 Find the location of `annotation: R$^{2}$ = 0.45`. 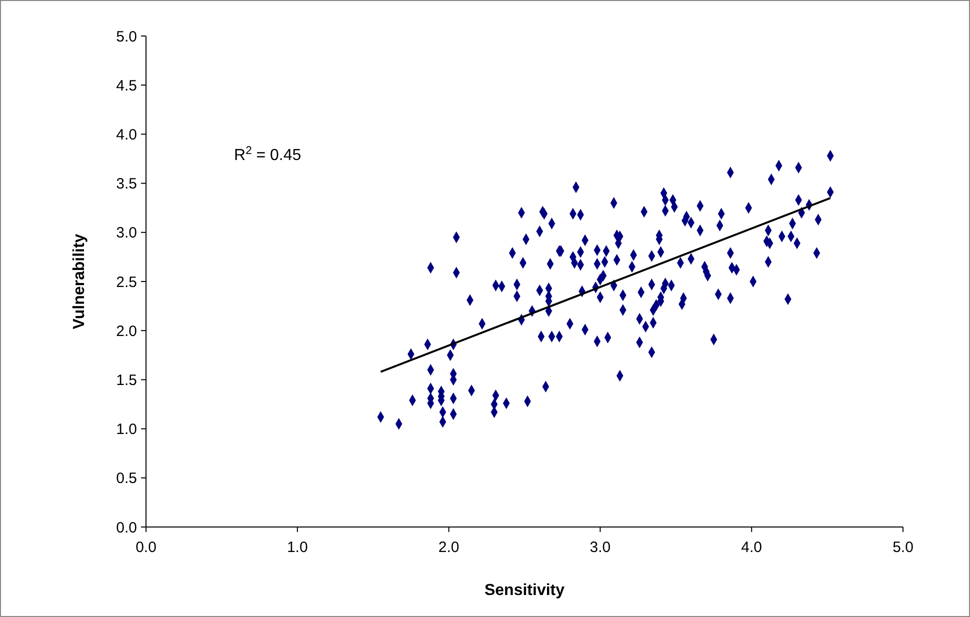

annotation: R$^{2}$ = 0.45 is located at coordinates (268, 154).